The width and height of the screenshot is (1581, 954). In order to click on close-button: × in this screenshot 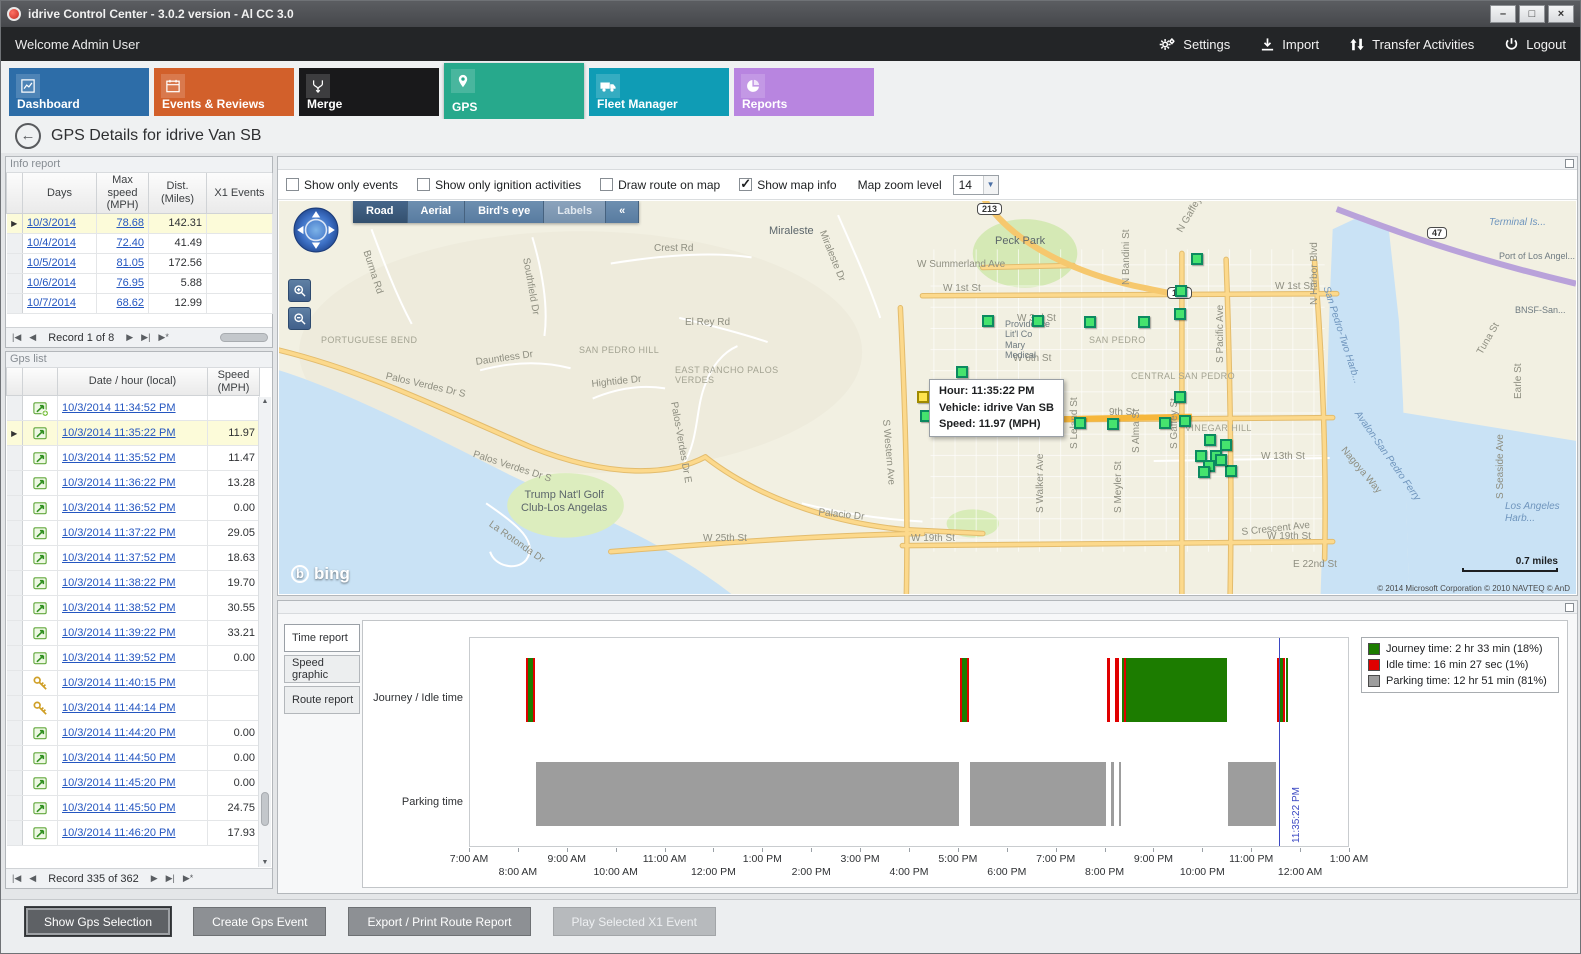, I will do `click(1561, 14)`.